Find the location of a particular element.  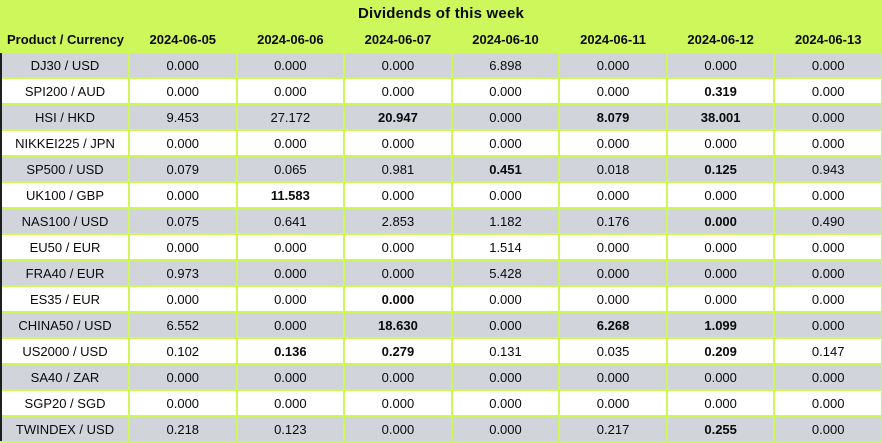

date-header: 2024-06-05 is located at coordinates (183, 39).